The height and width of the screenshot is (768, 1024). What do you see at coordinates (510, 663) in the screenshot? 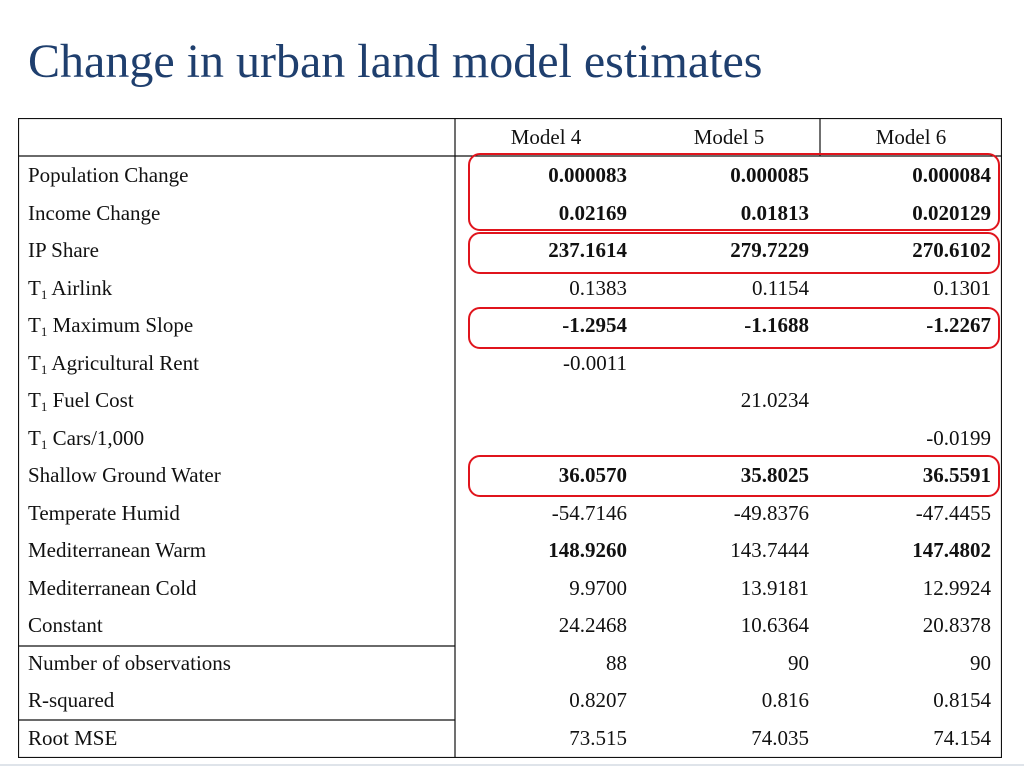
I see `table-row: Number of observations 88 90 90` at bounding box center [510, 663].